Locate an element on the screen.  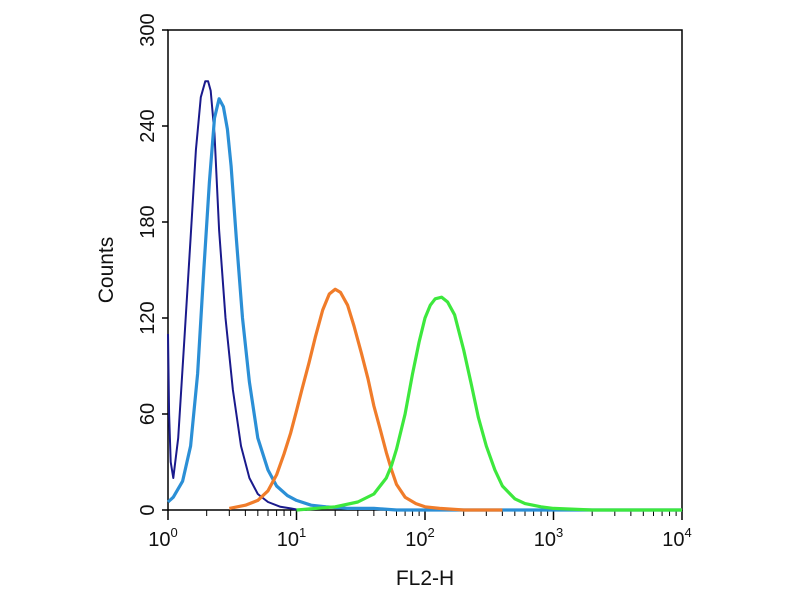
y-tick-label: 240 is located at coordinates (148, 125).